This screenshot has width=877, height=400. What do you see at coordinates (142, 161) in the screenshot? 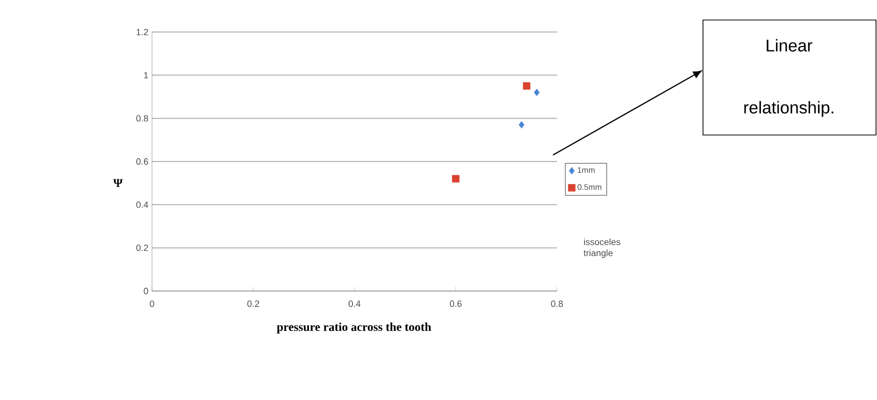
I see `y-tick-label: 0.6` at bounding box center [142, 161].